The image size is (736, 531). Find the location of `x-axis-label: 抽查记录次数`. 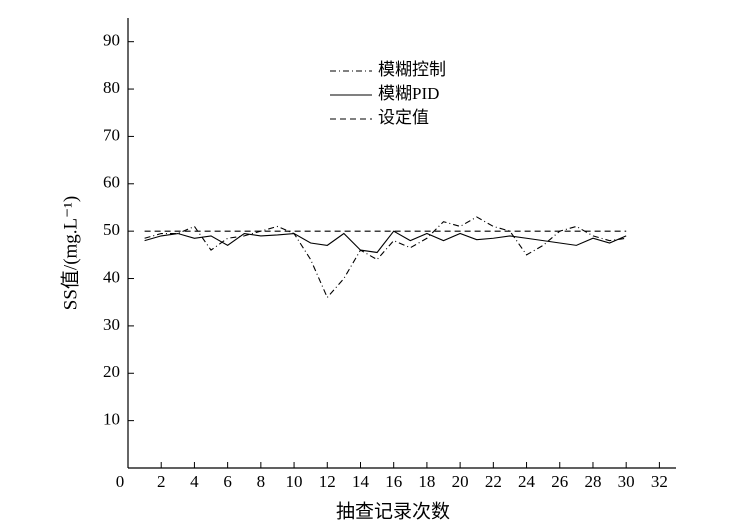

x-axis-label: 抽查记录次数 is located at coordinates (393, 511).